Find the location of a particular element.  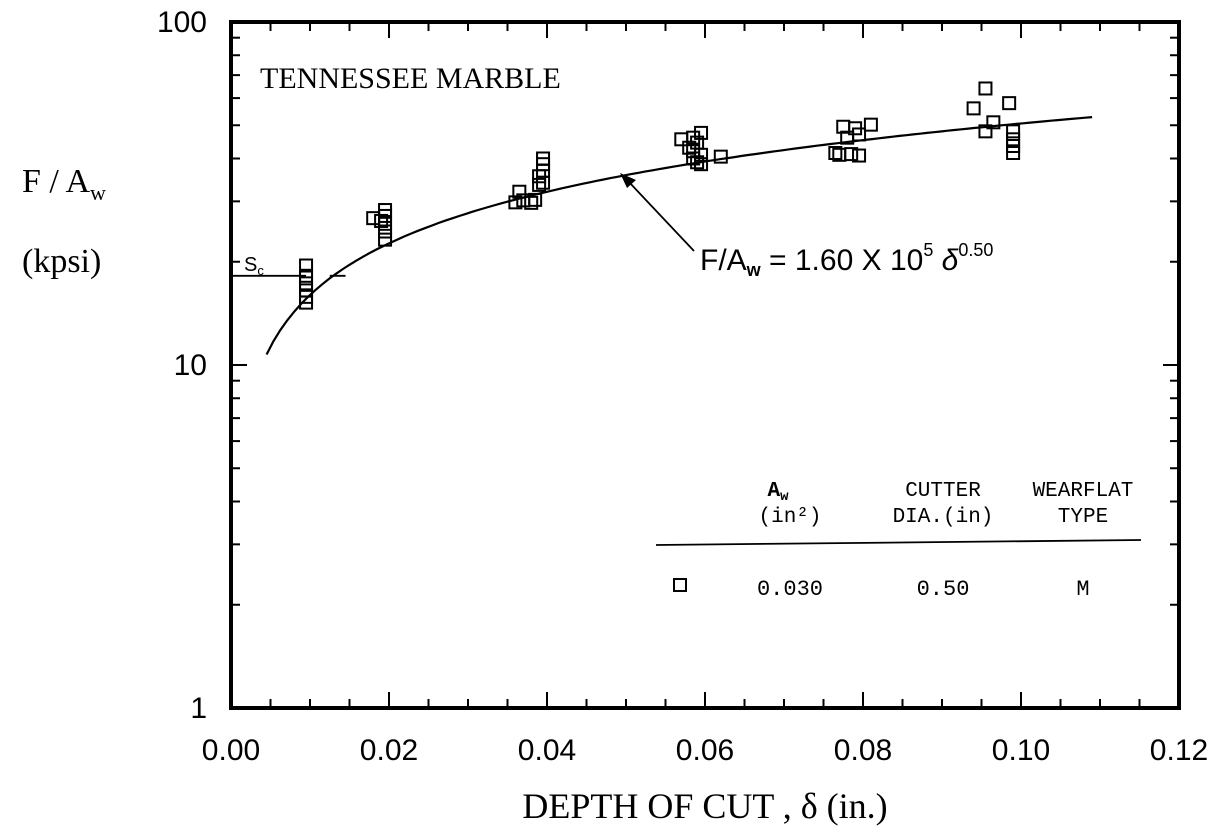

x-tick-label: 0.12 is located at coordinates (1179, 750).